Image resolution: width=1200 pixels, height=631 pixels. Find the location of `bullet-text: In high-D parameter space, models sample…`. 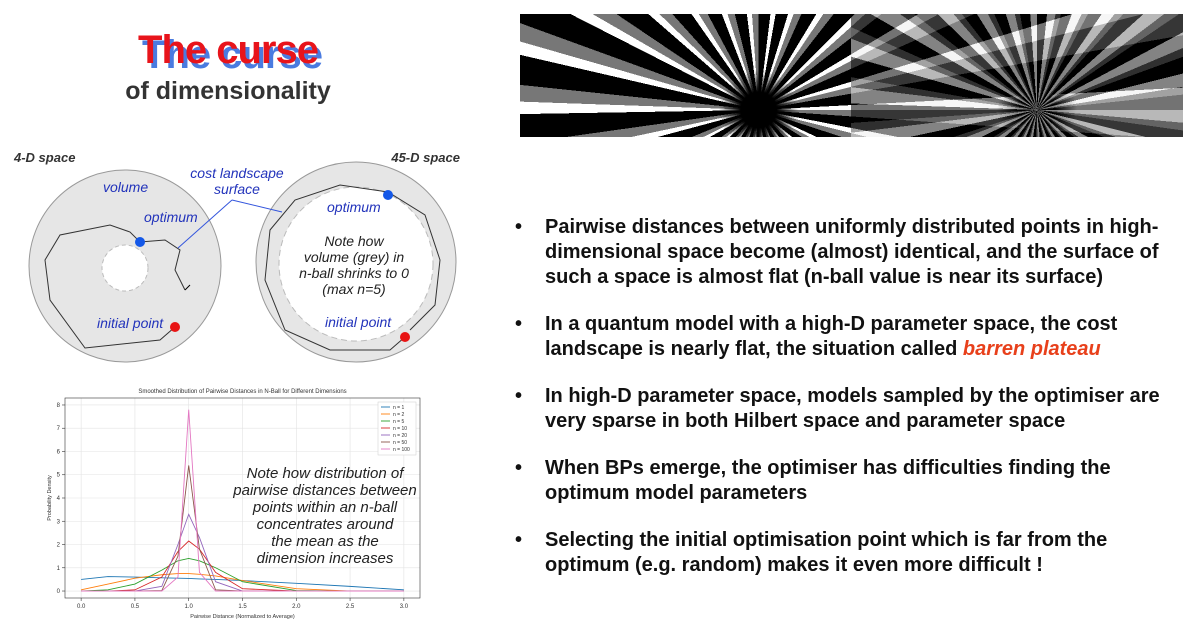

bullet-text: In high-D parameter space, models sample… is located at coordinates (852, 408).